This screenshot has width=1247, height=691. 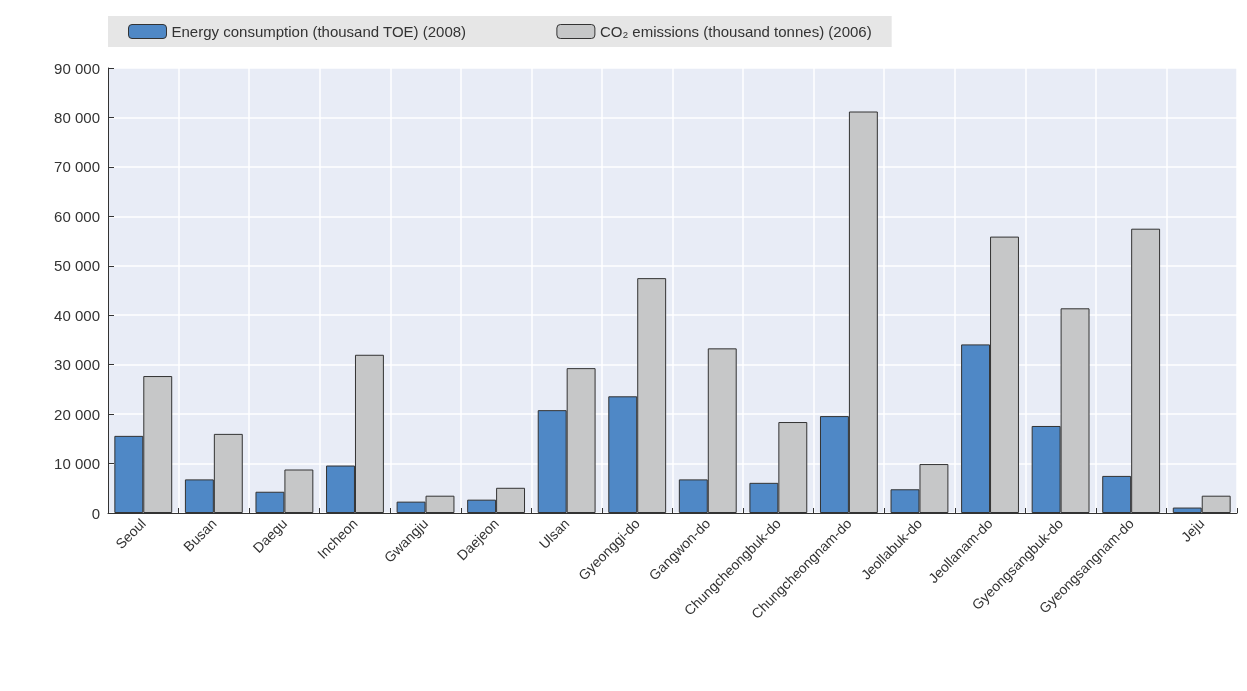 What do you see at coordinates (77, 315) in the screenshot?
I see `y-tick-label: 40 000` at bounding box center [77, 315].